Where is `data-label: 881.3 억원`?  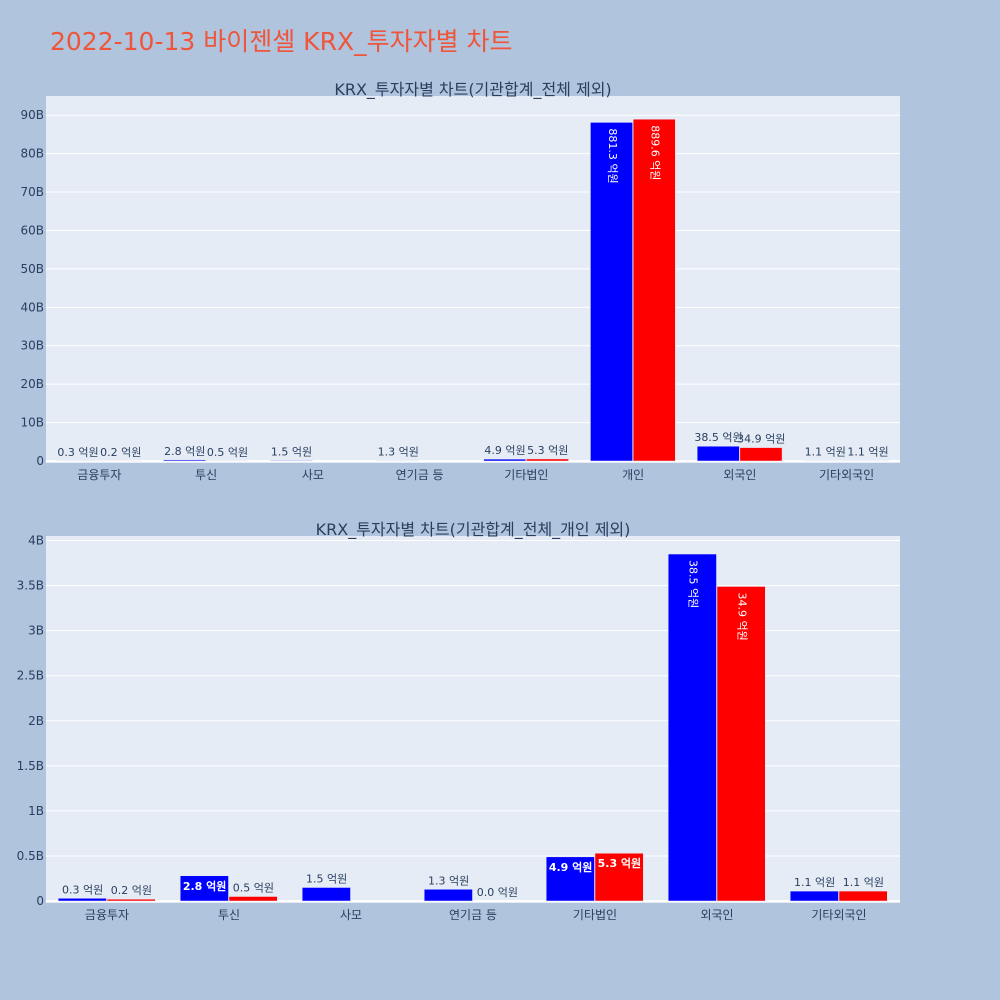 data-label: 881.3 억원 is located at coordinates (612, 155).